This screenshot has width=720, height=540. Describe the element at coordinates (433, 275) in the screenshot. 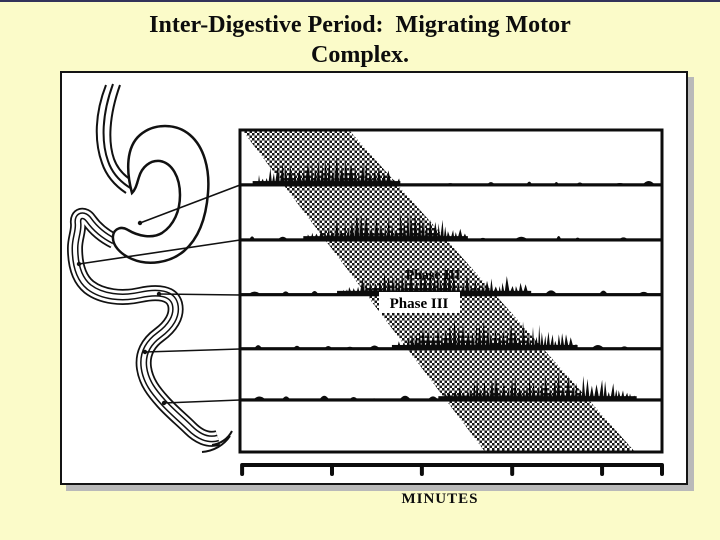

I see `phase-iii-overlay-label: Phase III` at that location.